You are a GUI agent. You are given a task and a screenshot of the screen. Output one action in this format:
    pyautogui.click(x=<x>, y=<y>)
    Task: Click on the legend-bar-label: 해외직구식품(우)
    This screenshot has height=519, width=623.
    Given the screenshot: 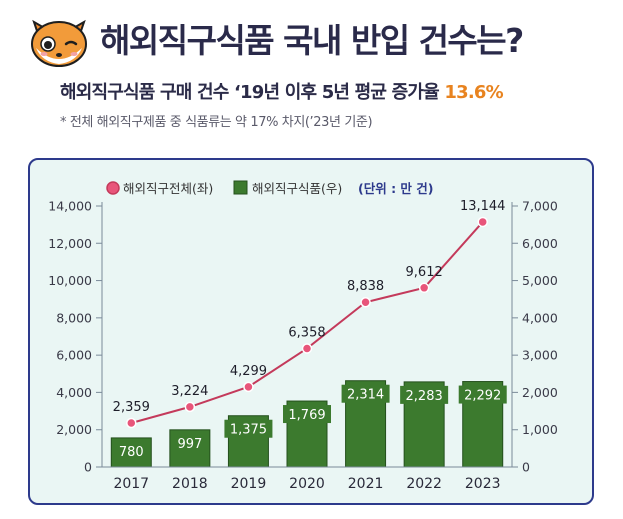 What is the action you would take?
    pyautogui.click(x=297, y=188)
    